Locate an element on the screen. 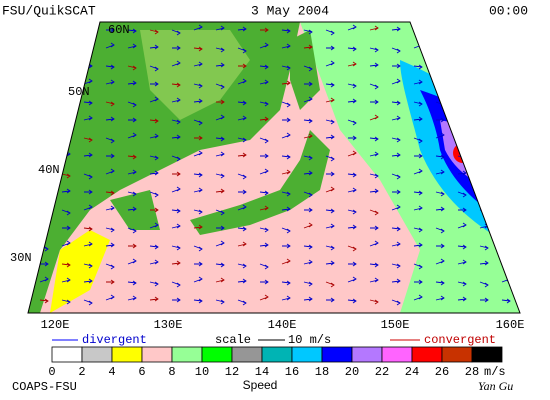 This screenshot has width=550, height=400. colorbar-tick-label: 6 is located at coordinates (141, 372).